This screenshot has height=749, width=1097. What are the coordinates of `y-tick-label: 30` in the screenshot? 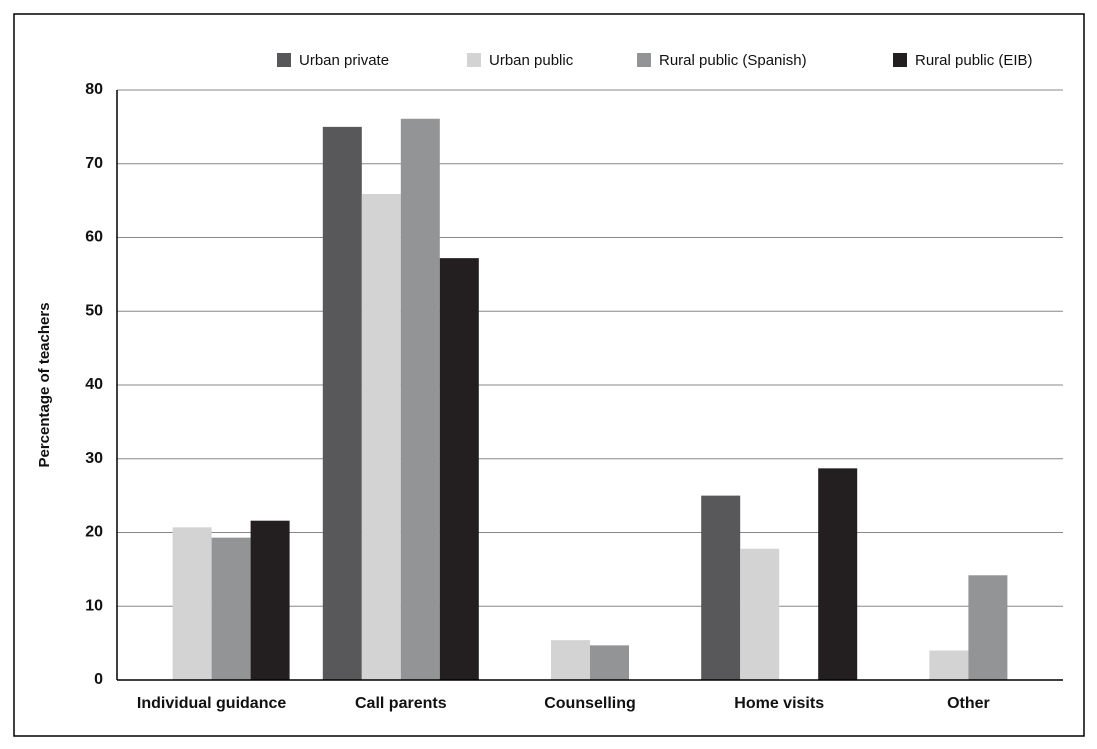 It's located at (94, 458).